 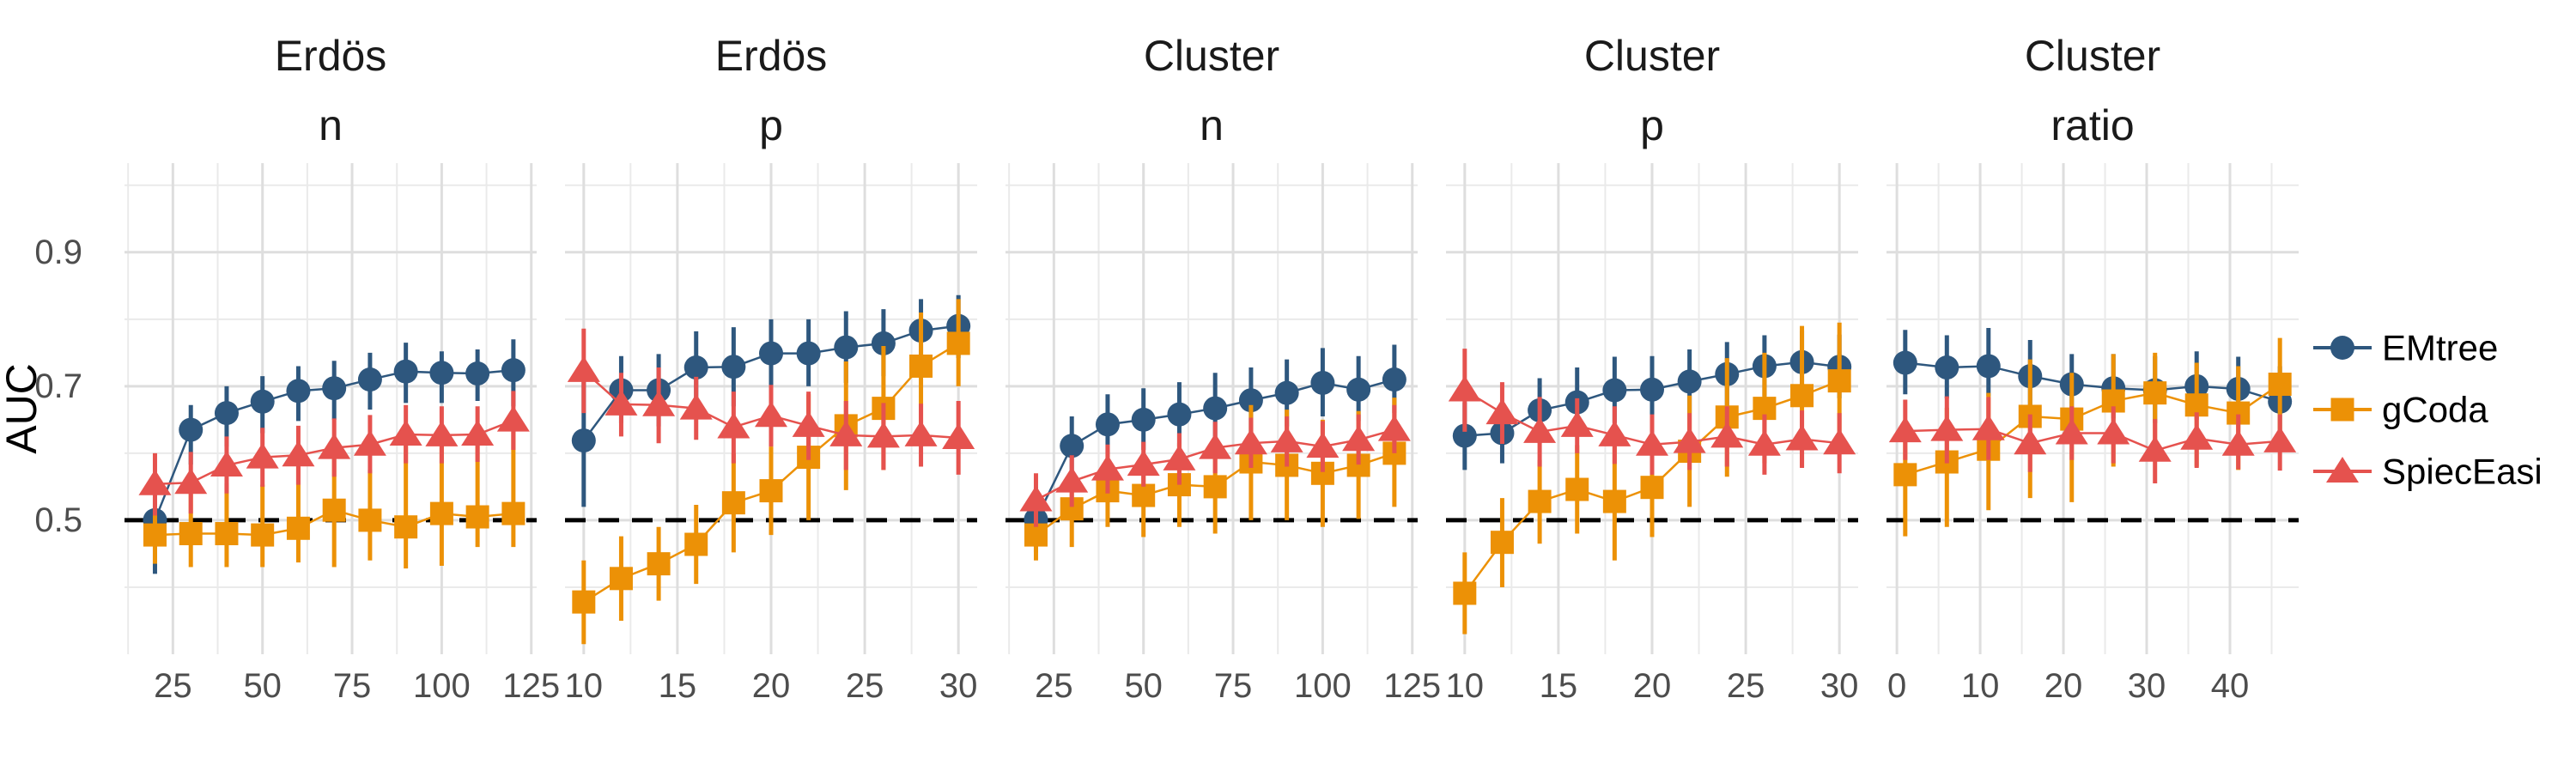 I want to click on legend-item-gcoda: gCoda, so click(x=2400, y=410).